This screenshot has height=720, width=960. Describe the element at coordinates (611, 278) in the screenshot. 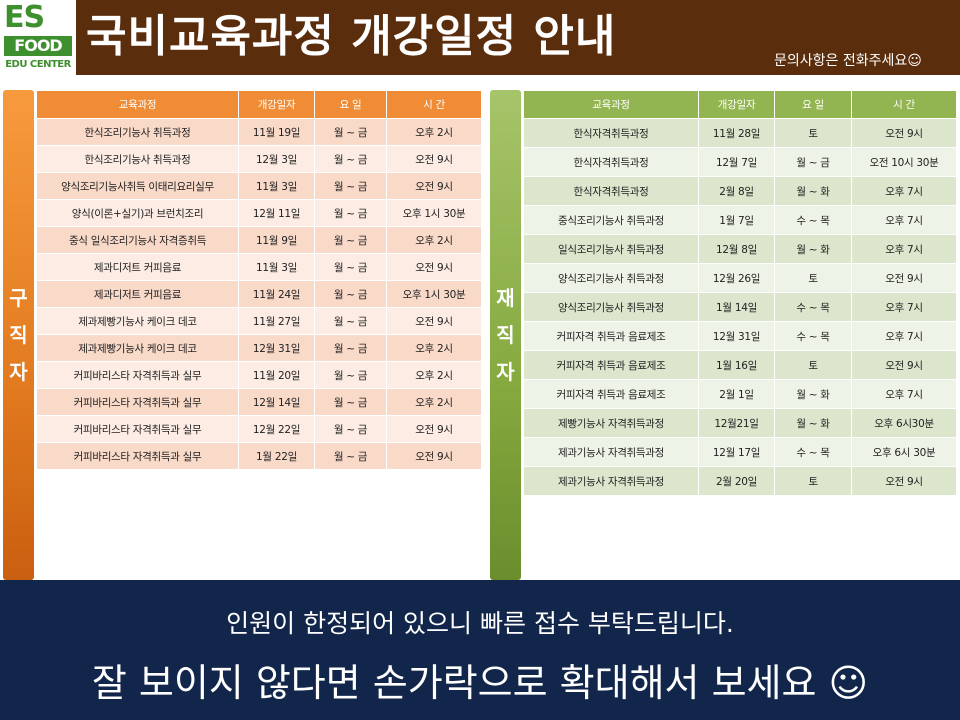

I see `course-name-cell: 양식조리기능사 취득과정` at that location.